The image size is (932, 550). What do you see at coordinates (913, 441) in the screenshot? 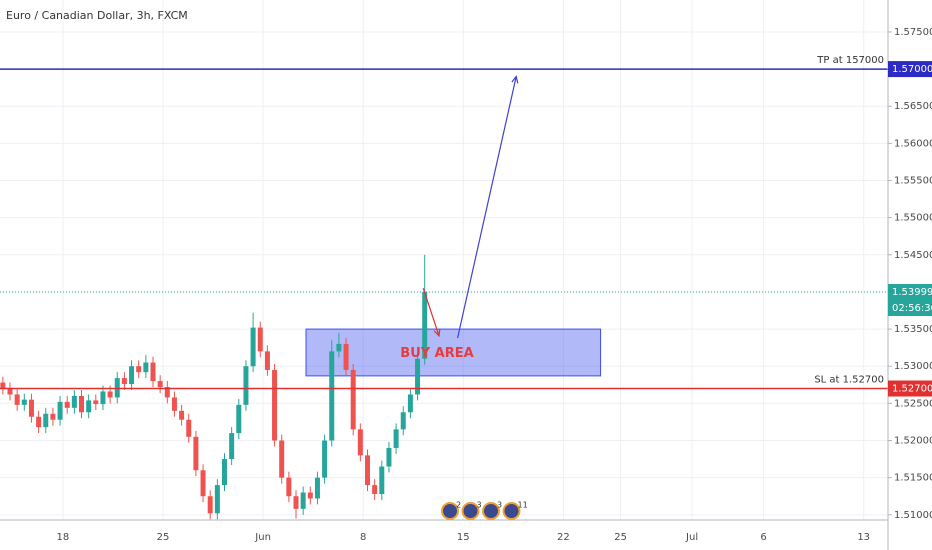
I see `y-tick-label: 1.52000` at bounding box center [913, 441].